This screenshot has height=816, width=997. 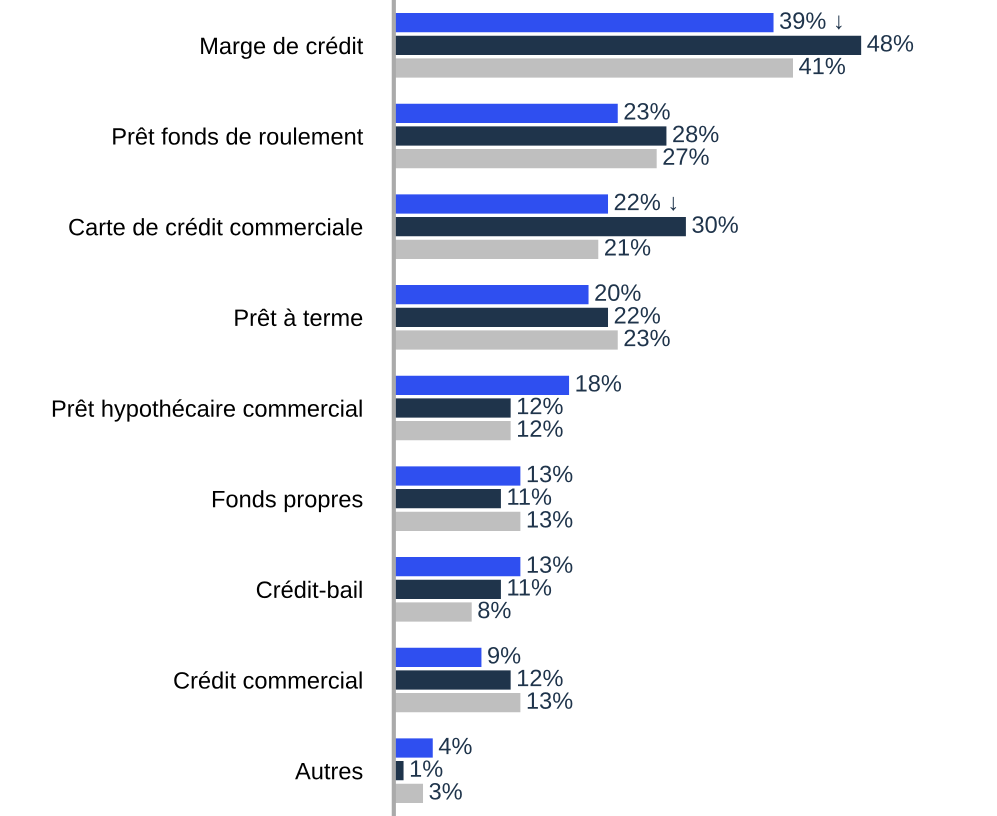 What do you see at coordinates (309, 589) in the screenshot?
I see `y-tick-label: Crédit-bail` at bounding box center [309, 589].